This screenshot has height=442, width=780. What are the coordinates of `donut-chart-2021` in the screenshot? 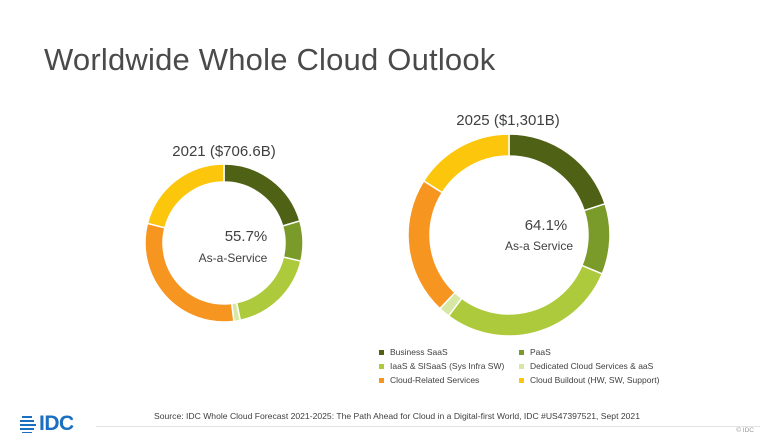 It's located at (224, 243).